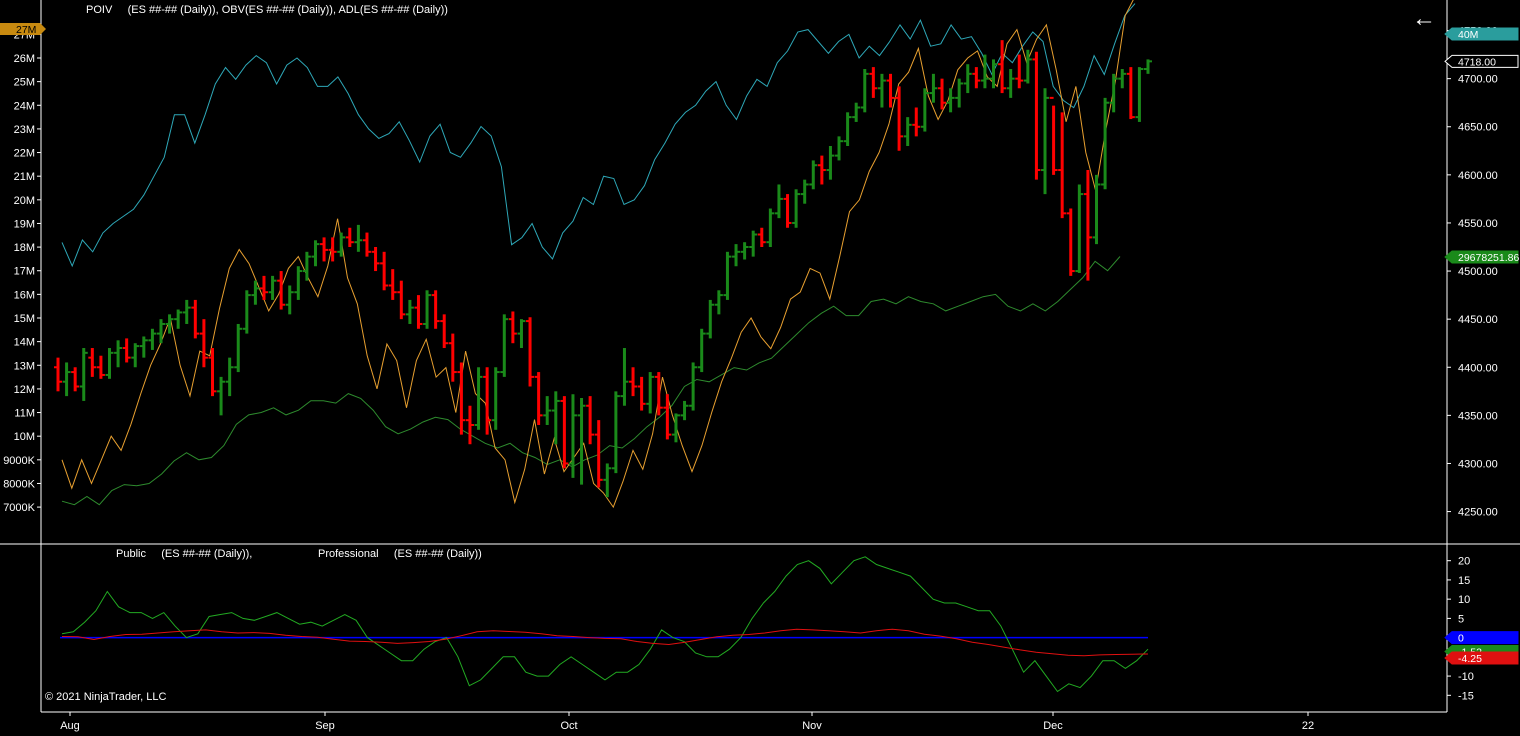  I want to click on volume-marker: 27M, so click(23, 29).